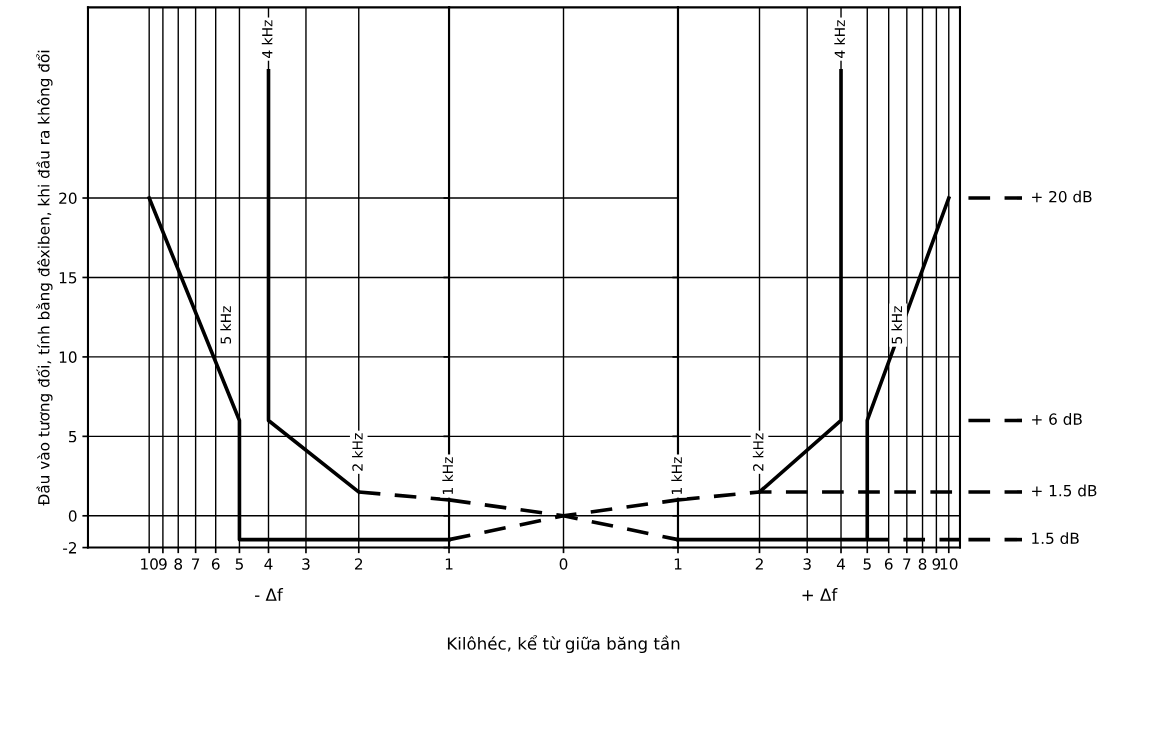  What do you see at coordinates (68, 278) in the screenshot?
I see `y-tick-label: 15` at bounding box center [68, 278].